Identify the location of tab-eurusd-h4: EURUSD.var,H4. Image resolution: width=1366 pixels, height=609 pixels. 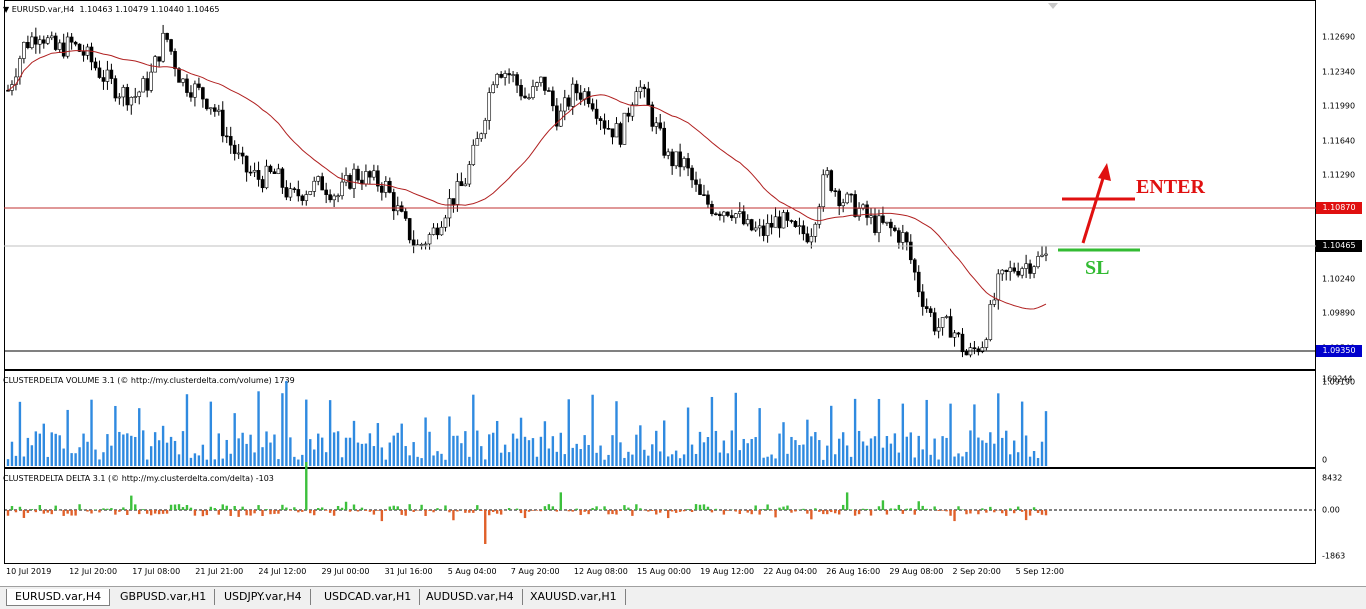
(58, 597).